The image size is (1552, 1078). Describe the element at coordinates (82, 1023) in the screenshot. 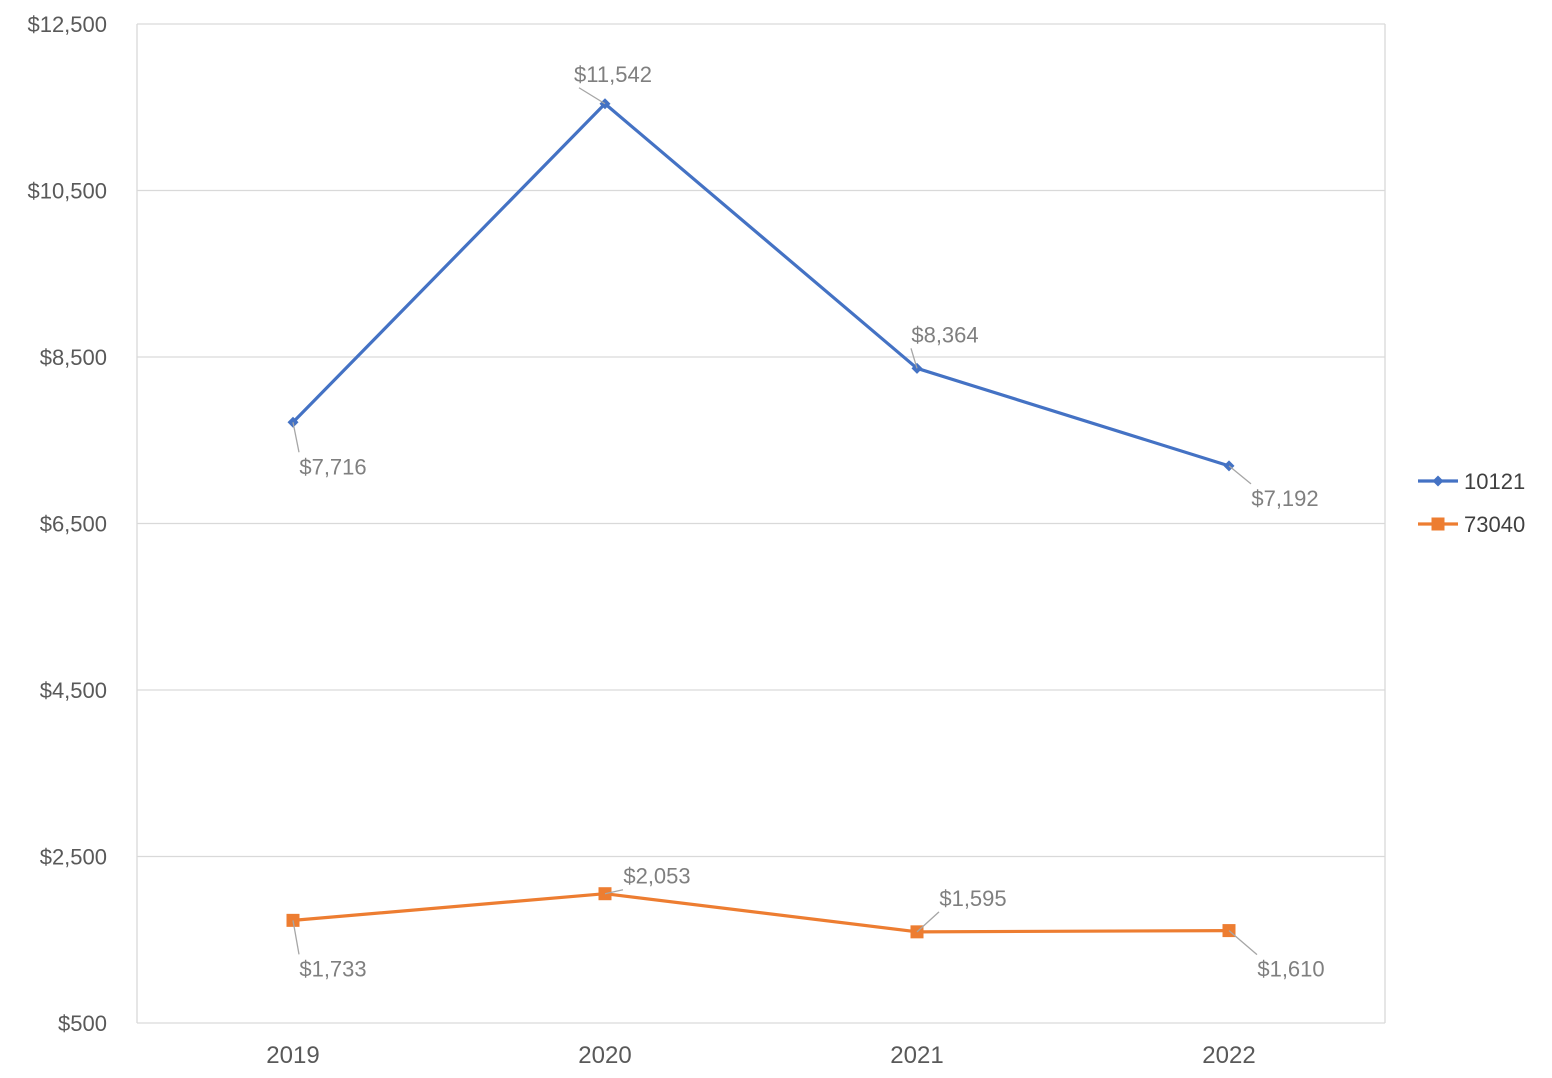

I see `y-tick-label: $500` at that location.